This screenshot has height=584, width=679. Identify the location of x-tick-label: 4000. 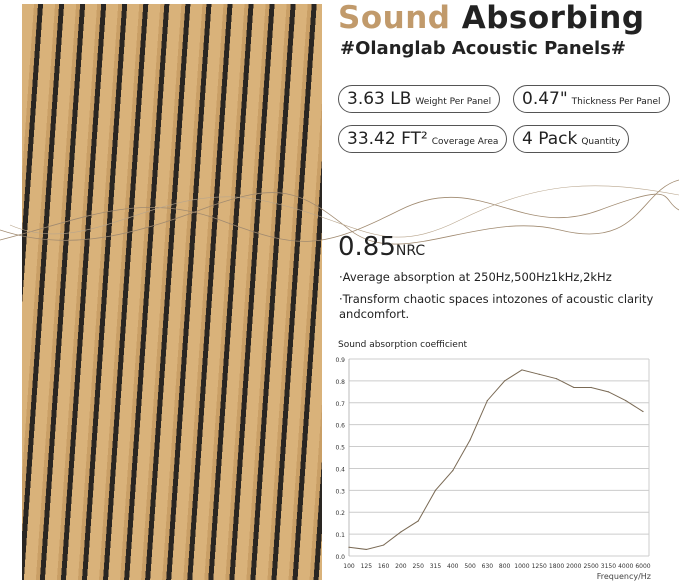
(625, 566).